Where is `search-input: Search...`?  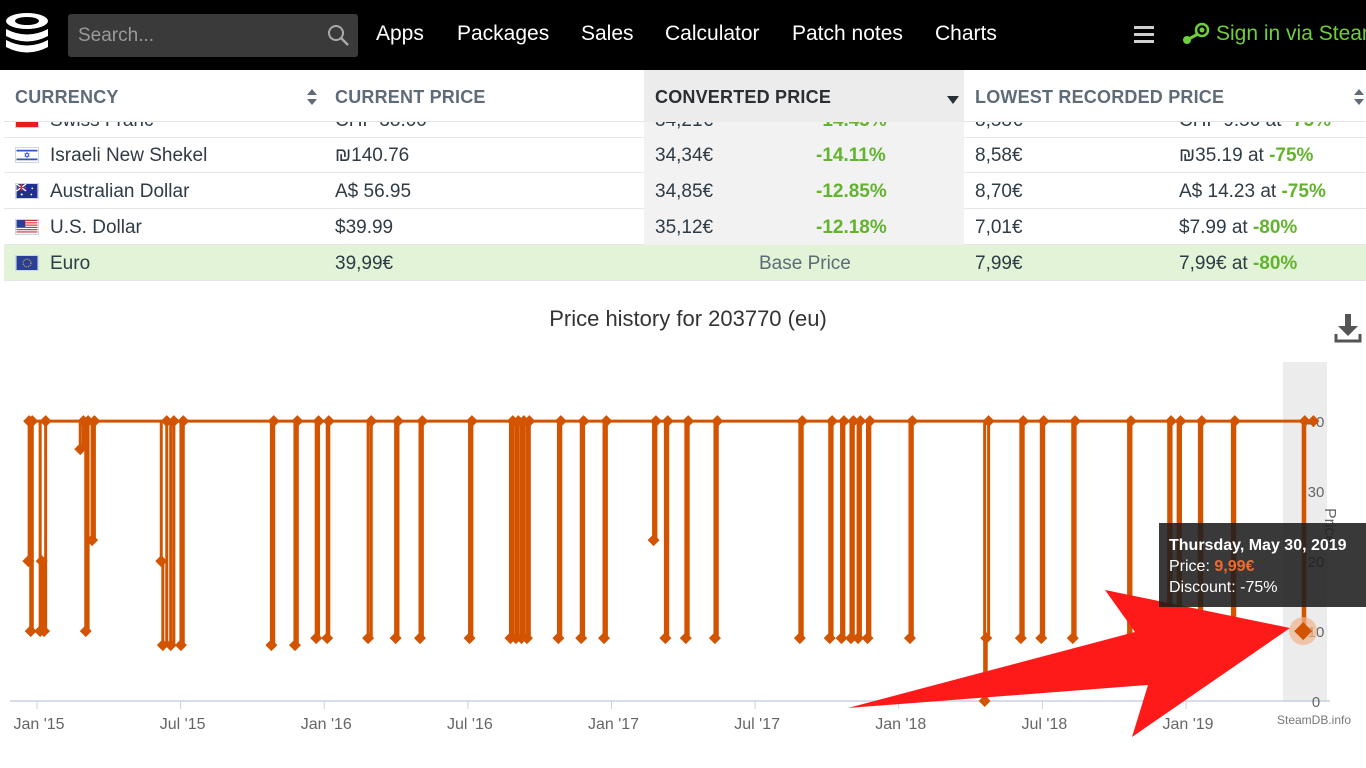
search-input: Search... is located at coordinates (116, 35).